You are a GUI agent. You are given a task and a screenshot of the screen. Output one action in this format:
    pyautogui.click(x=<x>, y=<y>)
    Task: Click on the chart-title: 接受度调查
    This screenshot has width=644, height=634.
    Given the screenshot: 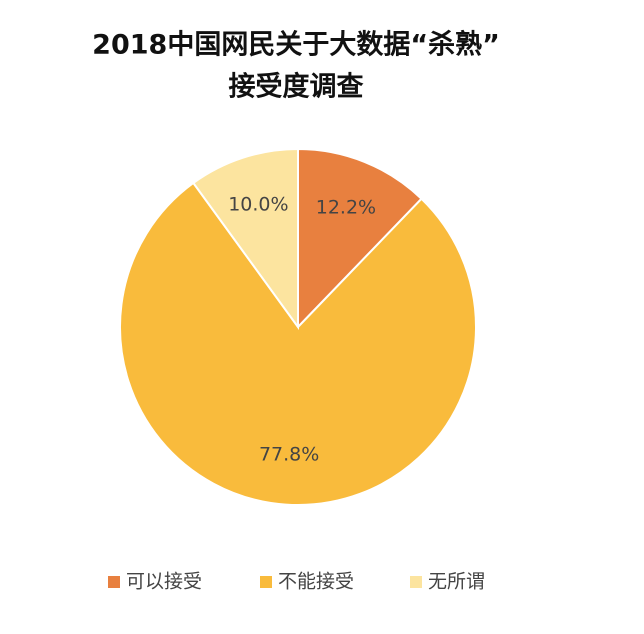 What is the action you would take?
    pyautogui.click(x=296, y=87)
    